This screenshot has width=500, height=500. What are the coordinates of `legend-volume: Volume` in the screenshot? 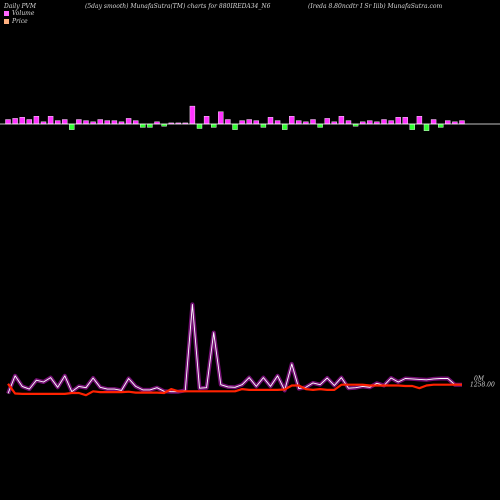 It's located at (19, 13).